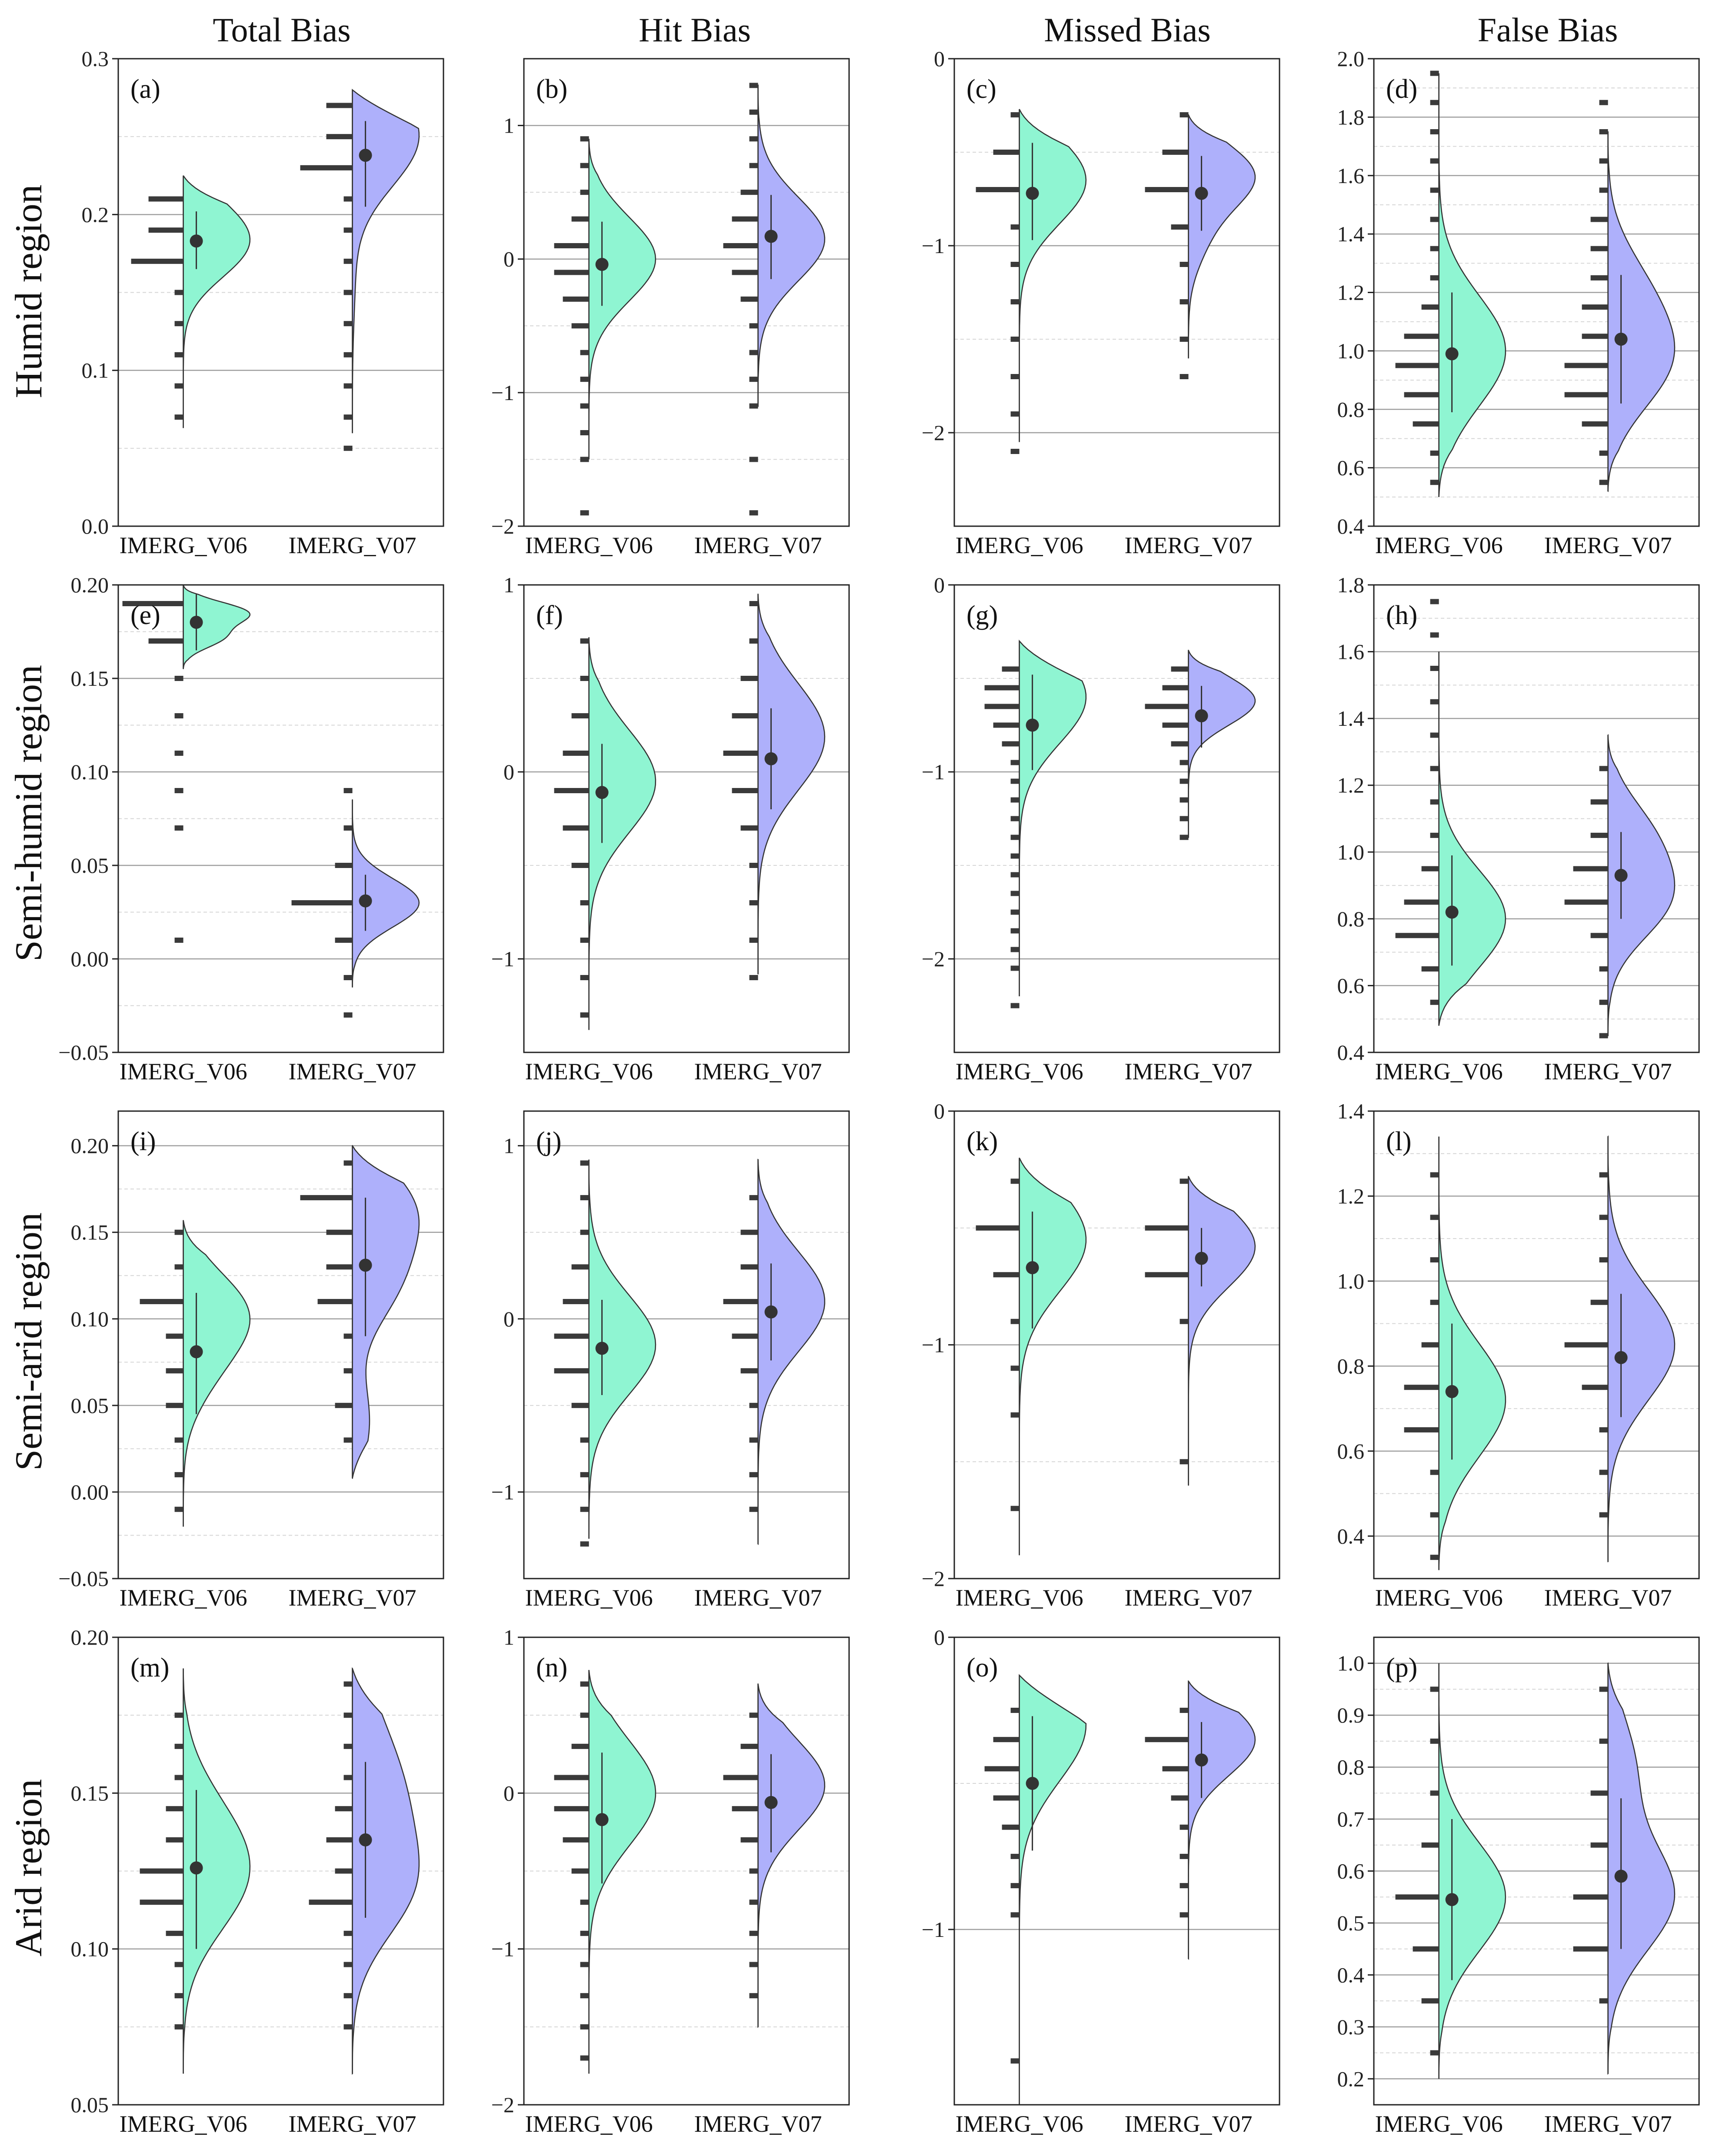 The height and width of the screenshot is (2140, 1736). What do you see at coordinates (549, 1141) in the screenshot?
I see `panel-label: (j)` at bounding box center [549, 1141].